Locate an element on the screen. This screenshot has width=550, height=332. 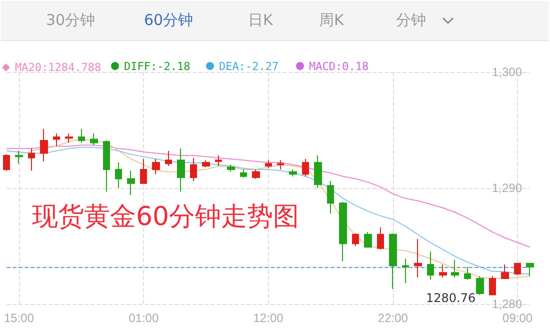
annotation: MACD:0.18 is located at coordinates (338, 66).